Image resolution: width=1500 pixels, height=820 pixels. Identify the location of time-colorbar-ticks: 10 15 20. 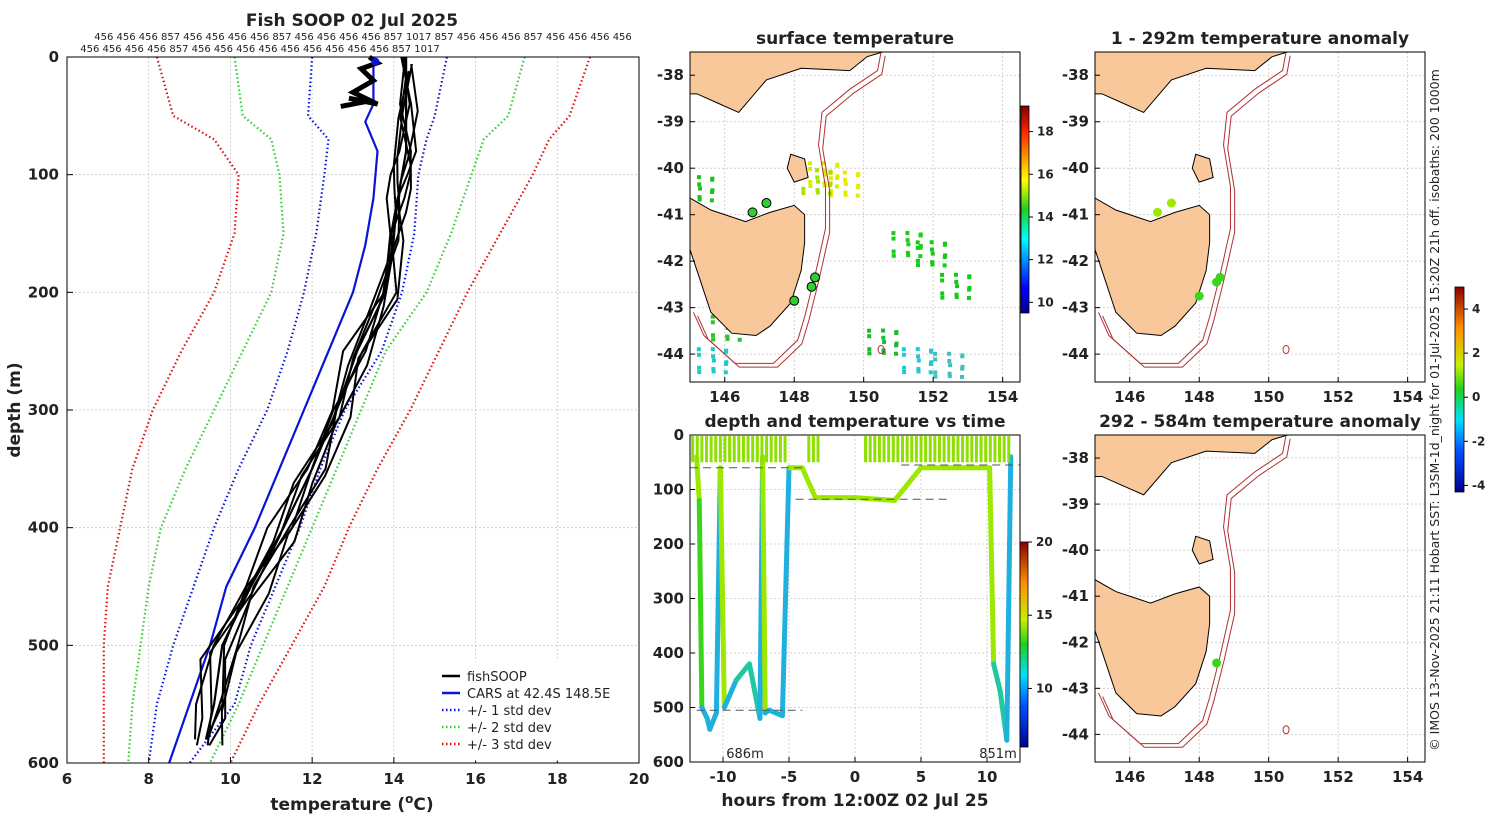
(1040, 615).